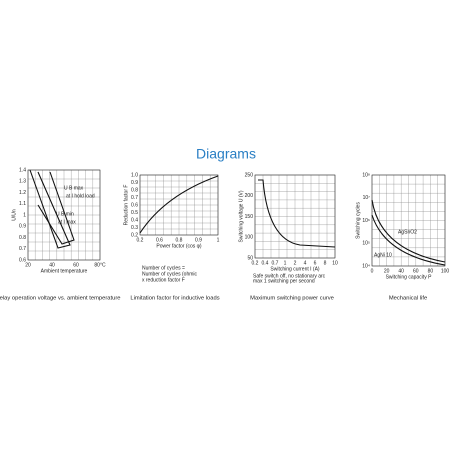  What do you see at coordinates (250, 258) in the screenshot?
I see `y-tick-label: 50` at bounding box center [250, 258].